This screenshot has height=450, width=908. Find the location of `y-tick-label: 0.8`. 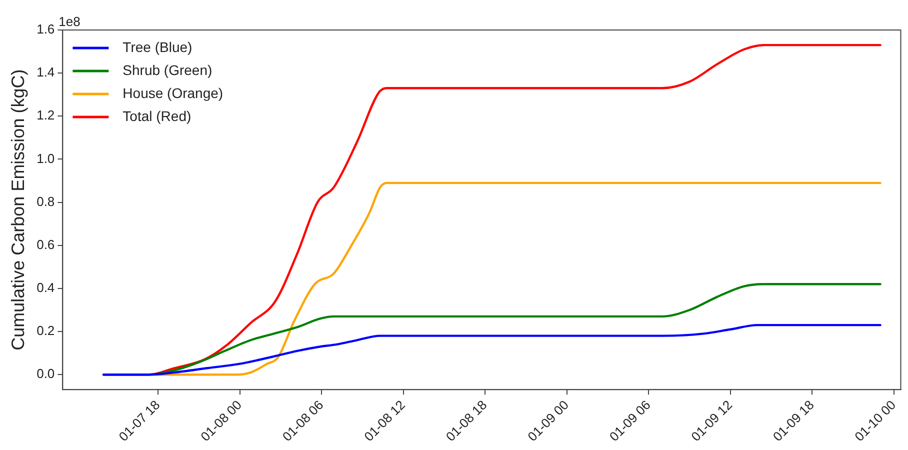

y-tick-label: 0.8 is located at coordinates (45, 201).